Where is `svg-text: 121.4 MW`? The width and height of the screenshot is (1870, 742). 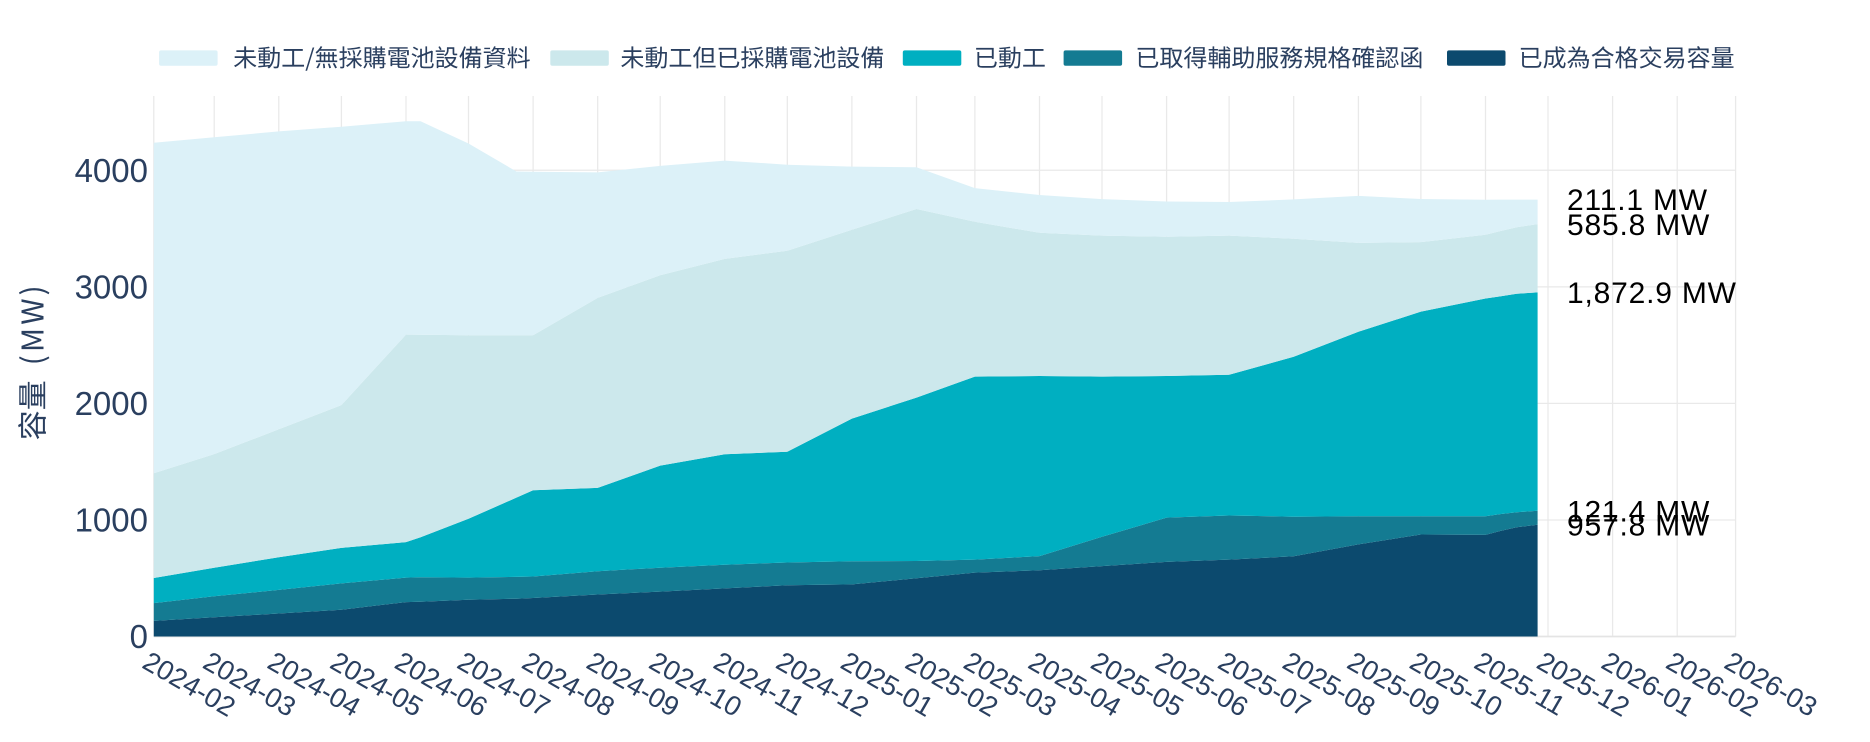 svg-text: 121.4 MW is located at coordinates (1638, 511).